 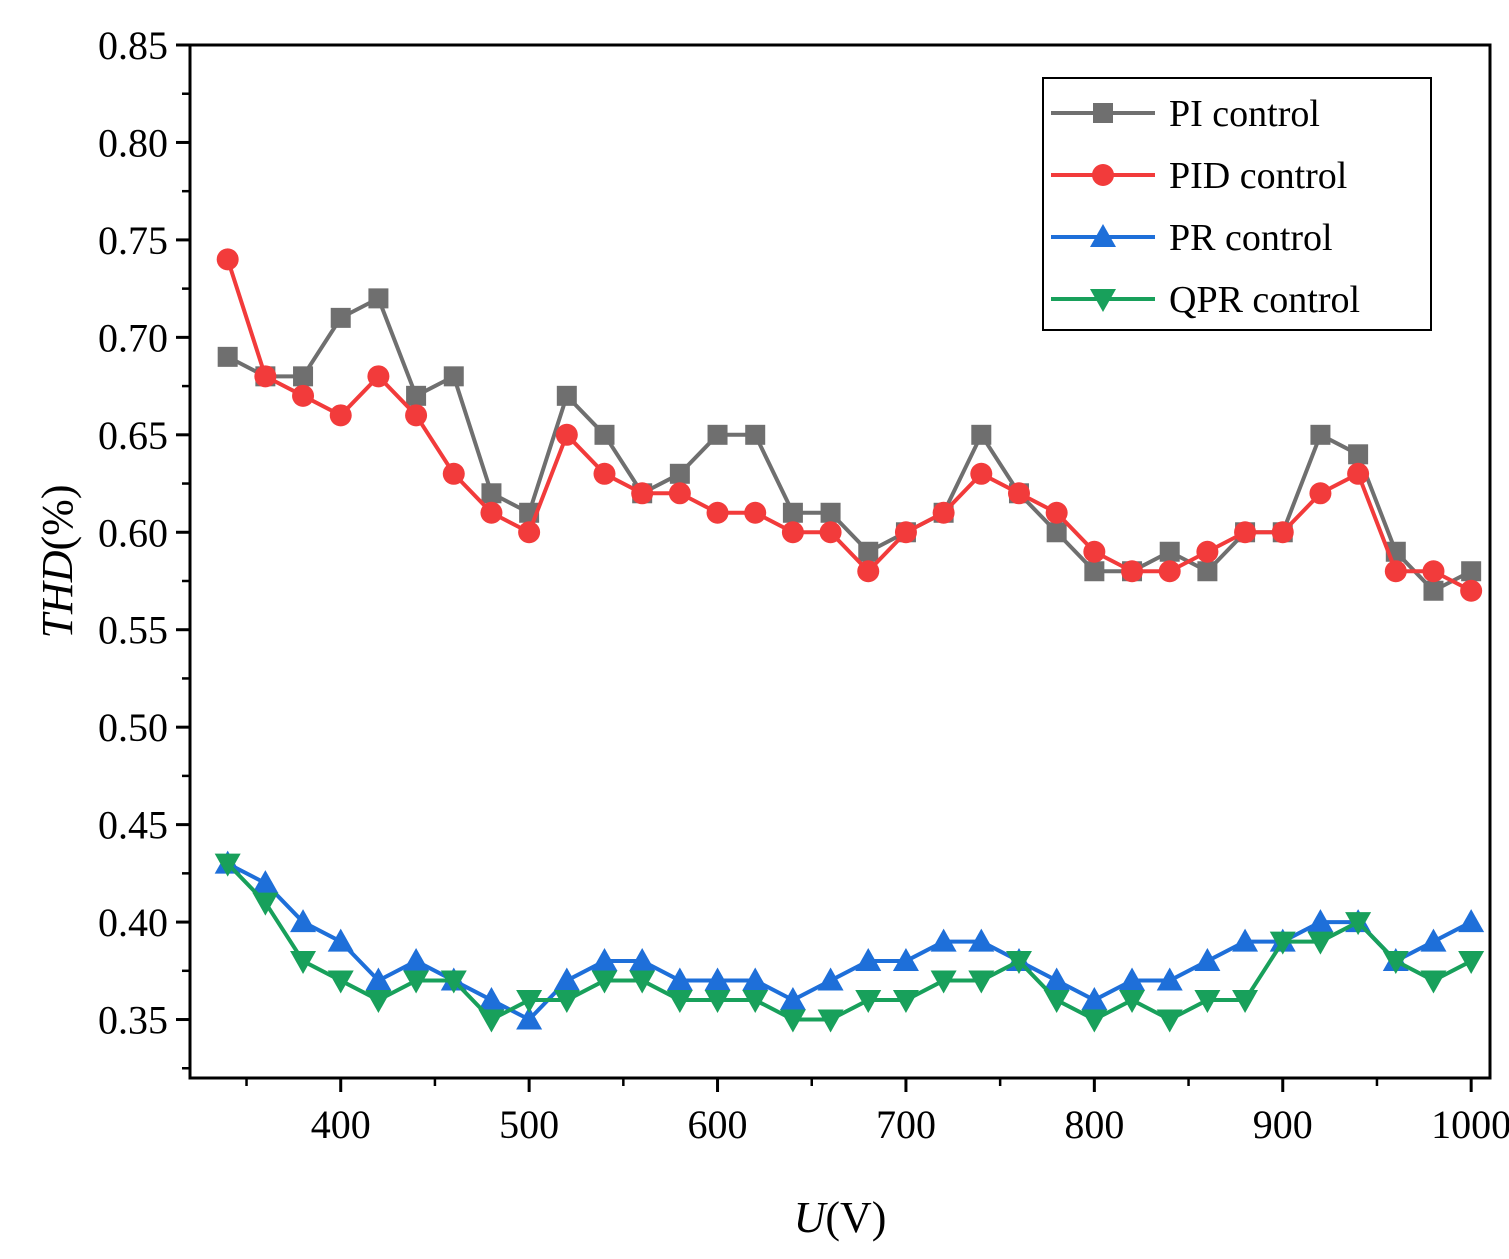 What do you see at coordinates (811, 1217) in the screenshot?
I see `x-axis-title-italic: U` at bounding box center [811, 1217].